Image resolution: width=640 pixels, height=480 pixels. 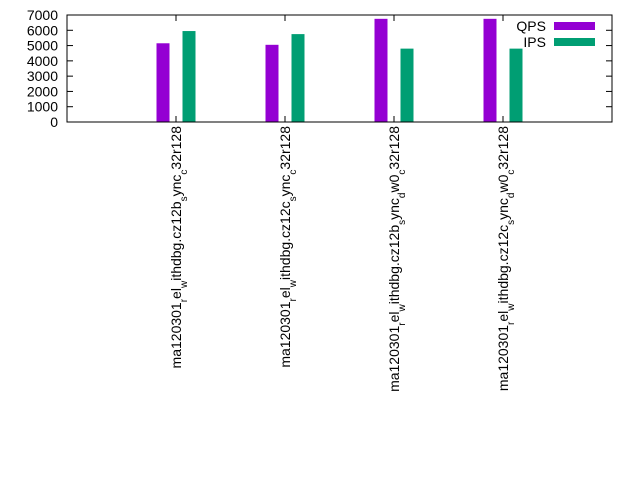 I want to click on legend-label-qps: QPS, so click(x=531, y=26).